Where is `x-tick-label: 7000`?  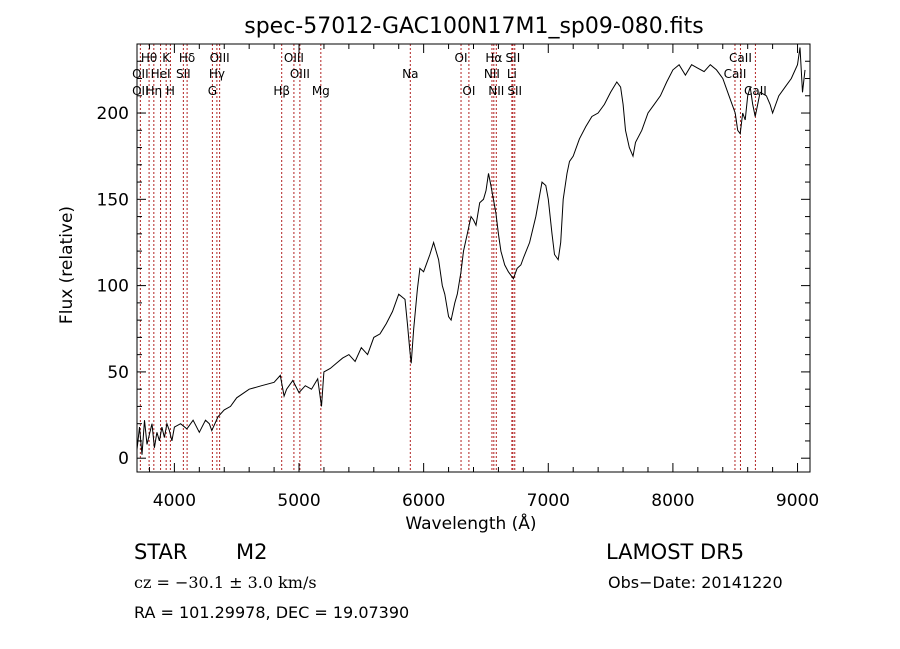
x-tick-label: 7000 is located at coordinates (548, 501).